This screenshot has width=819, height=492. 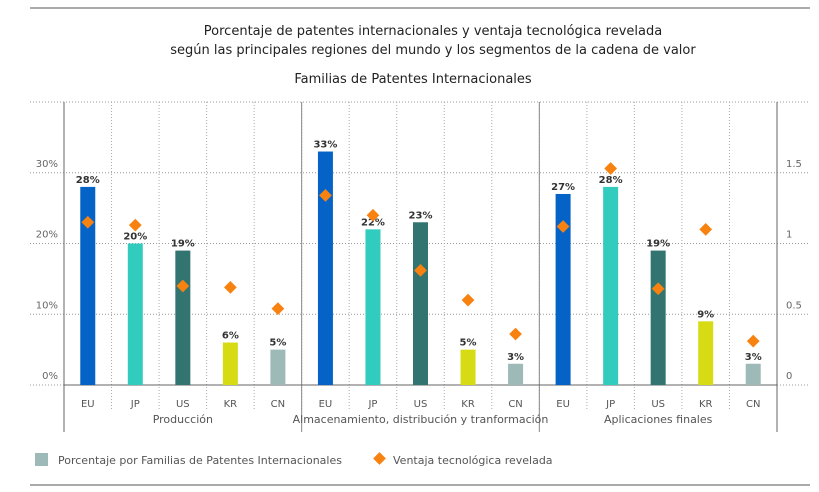 I want to click on left-tick-label: 10%, so click(x=47, y=305).